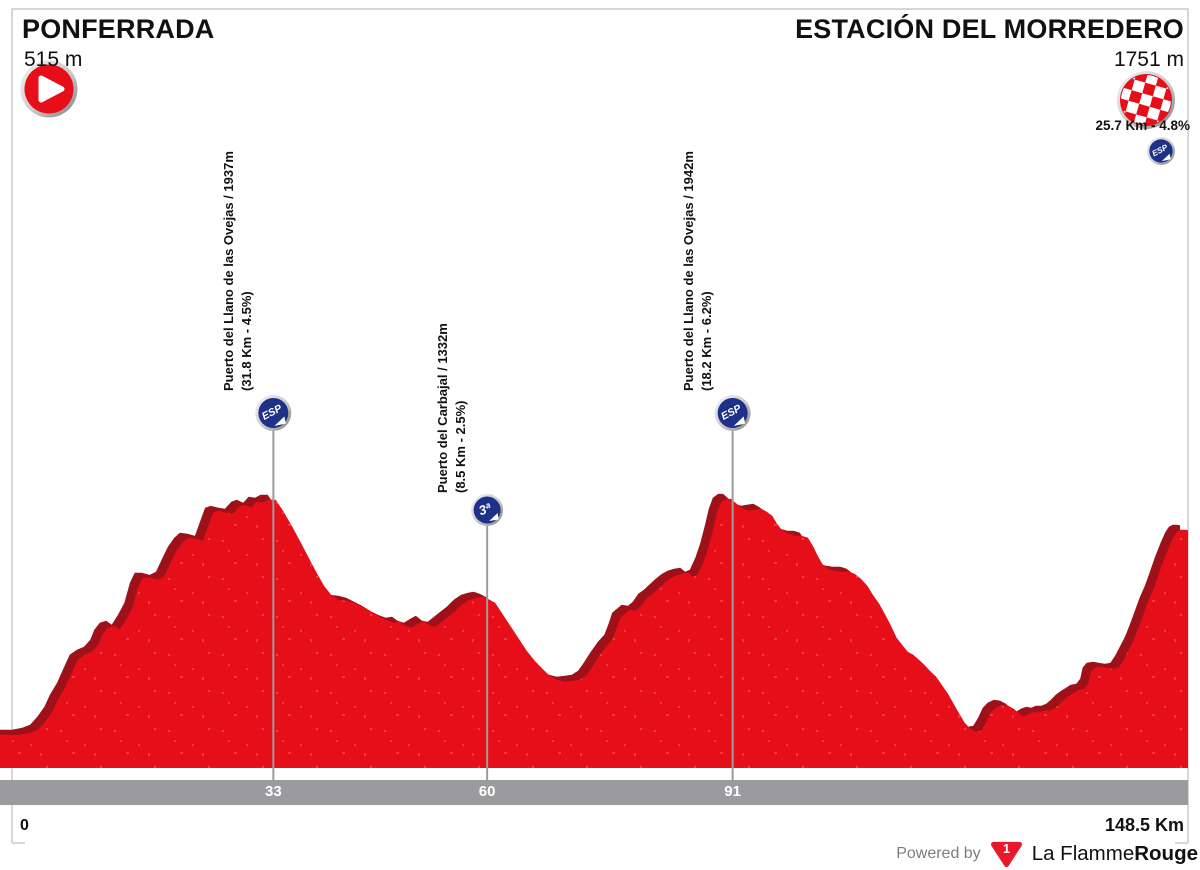 The height and width of the screenshot is (870, 1200). Describe the element at coordinates (487, 510) in the screenshot. I see `climb-category-badge-3a: 3ª` at that location.